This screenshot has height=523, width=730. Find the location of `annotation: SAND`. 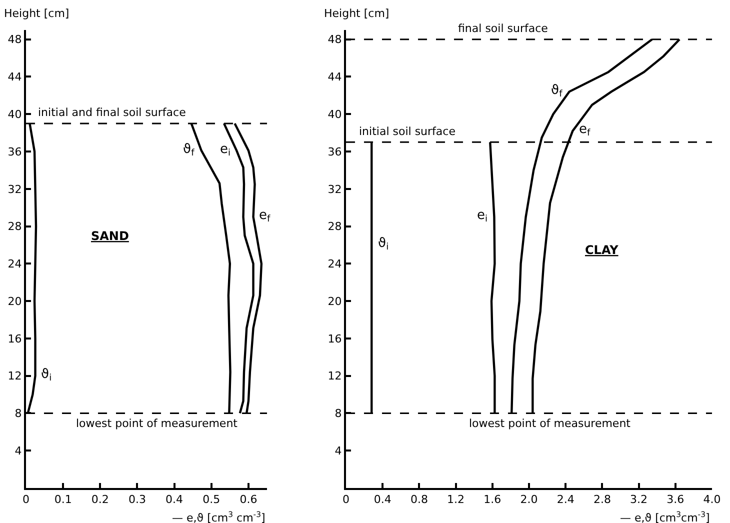

annotation: SAND is located at coordinates (110, 236).